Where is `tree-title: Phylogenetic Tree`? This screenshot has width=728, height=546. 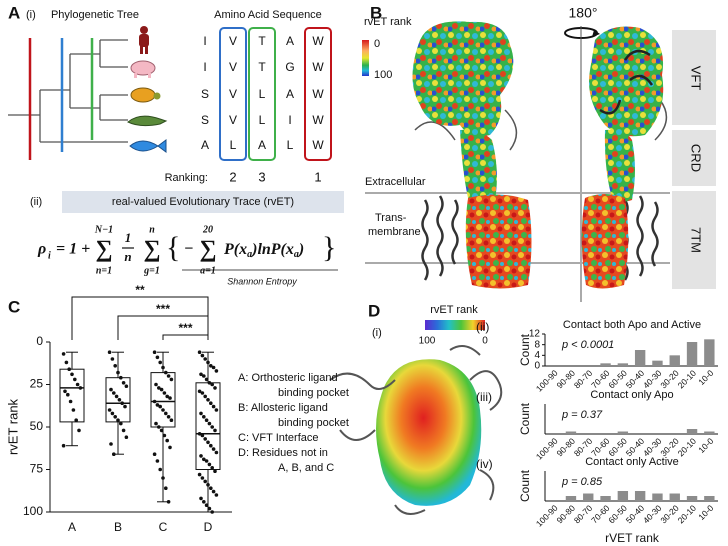 tree-title: Phylogenetic Tree is located at coordinates (95, 15).